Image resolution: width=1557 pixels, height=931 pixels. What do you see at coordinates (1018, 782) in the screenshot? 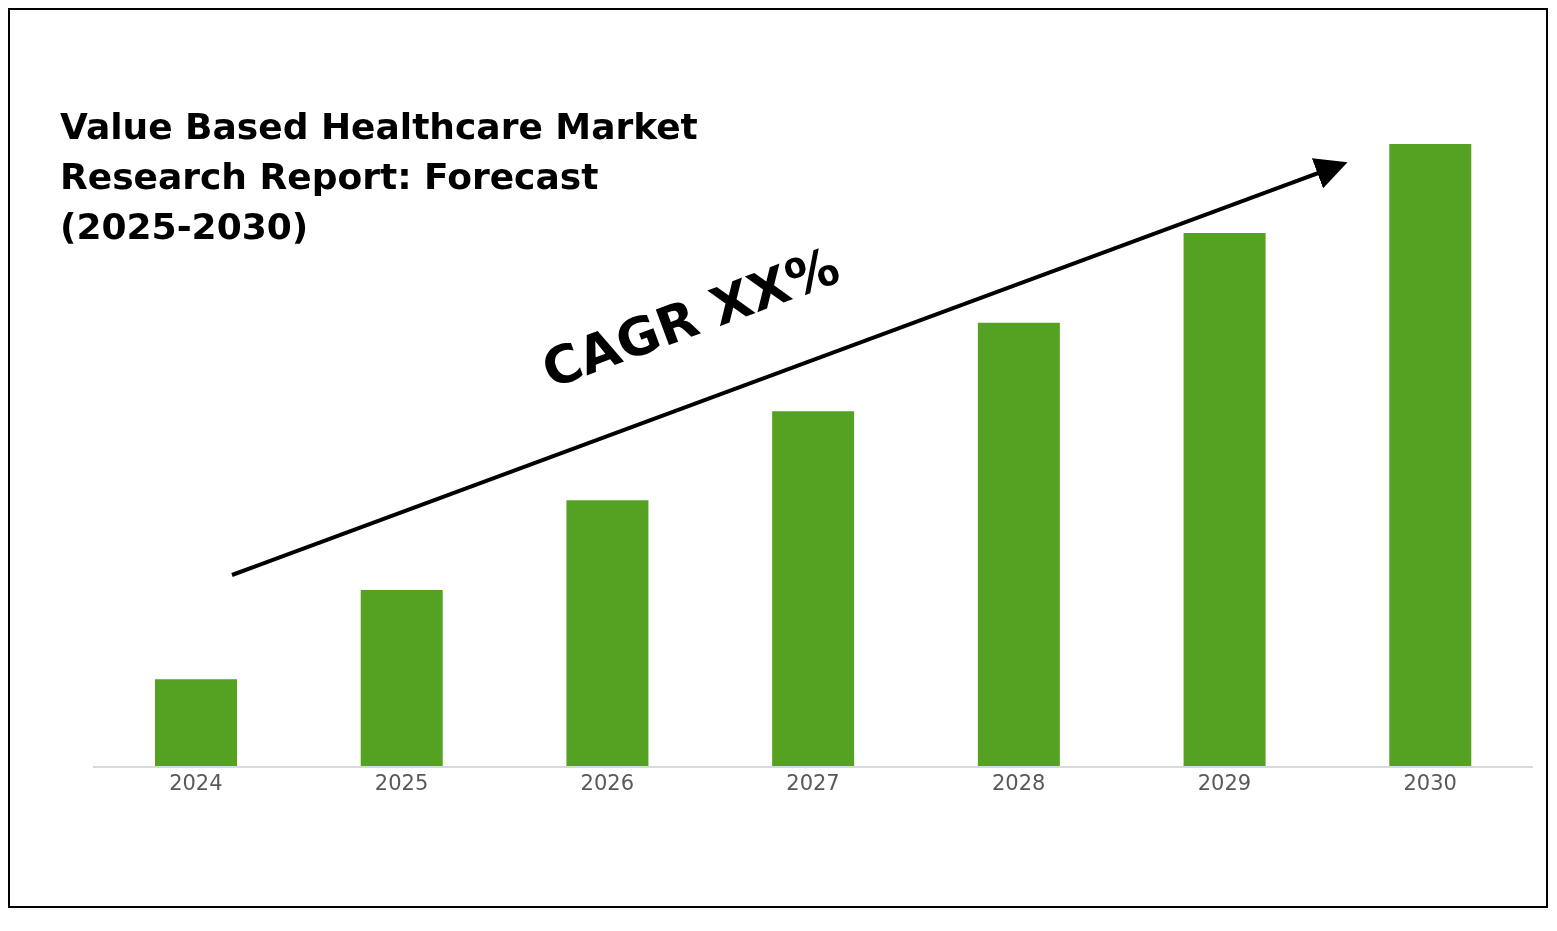
I see `x-tick-label: 2028` at bounding box center [1018, 782].